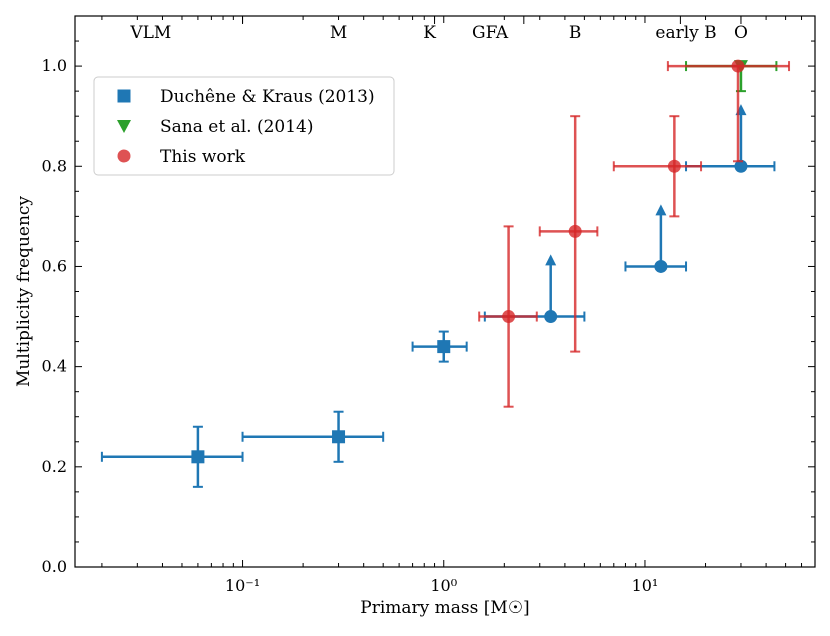 The height and width of the screenshot is (636, 830). I want to click on class-label: M, so click(338, 33).